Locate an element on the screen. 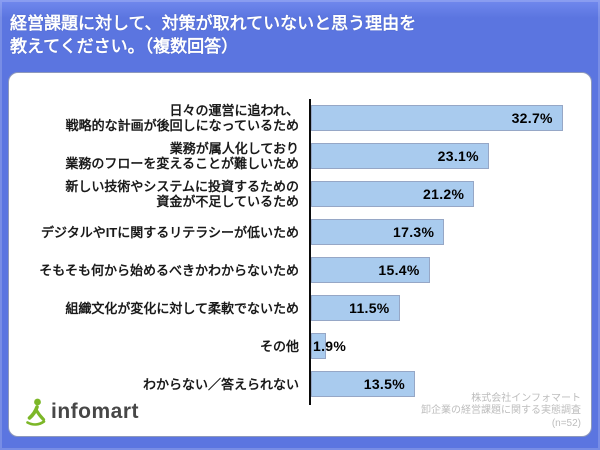  bar-area: 21.2% is located at coordinates (450, 194).